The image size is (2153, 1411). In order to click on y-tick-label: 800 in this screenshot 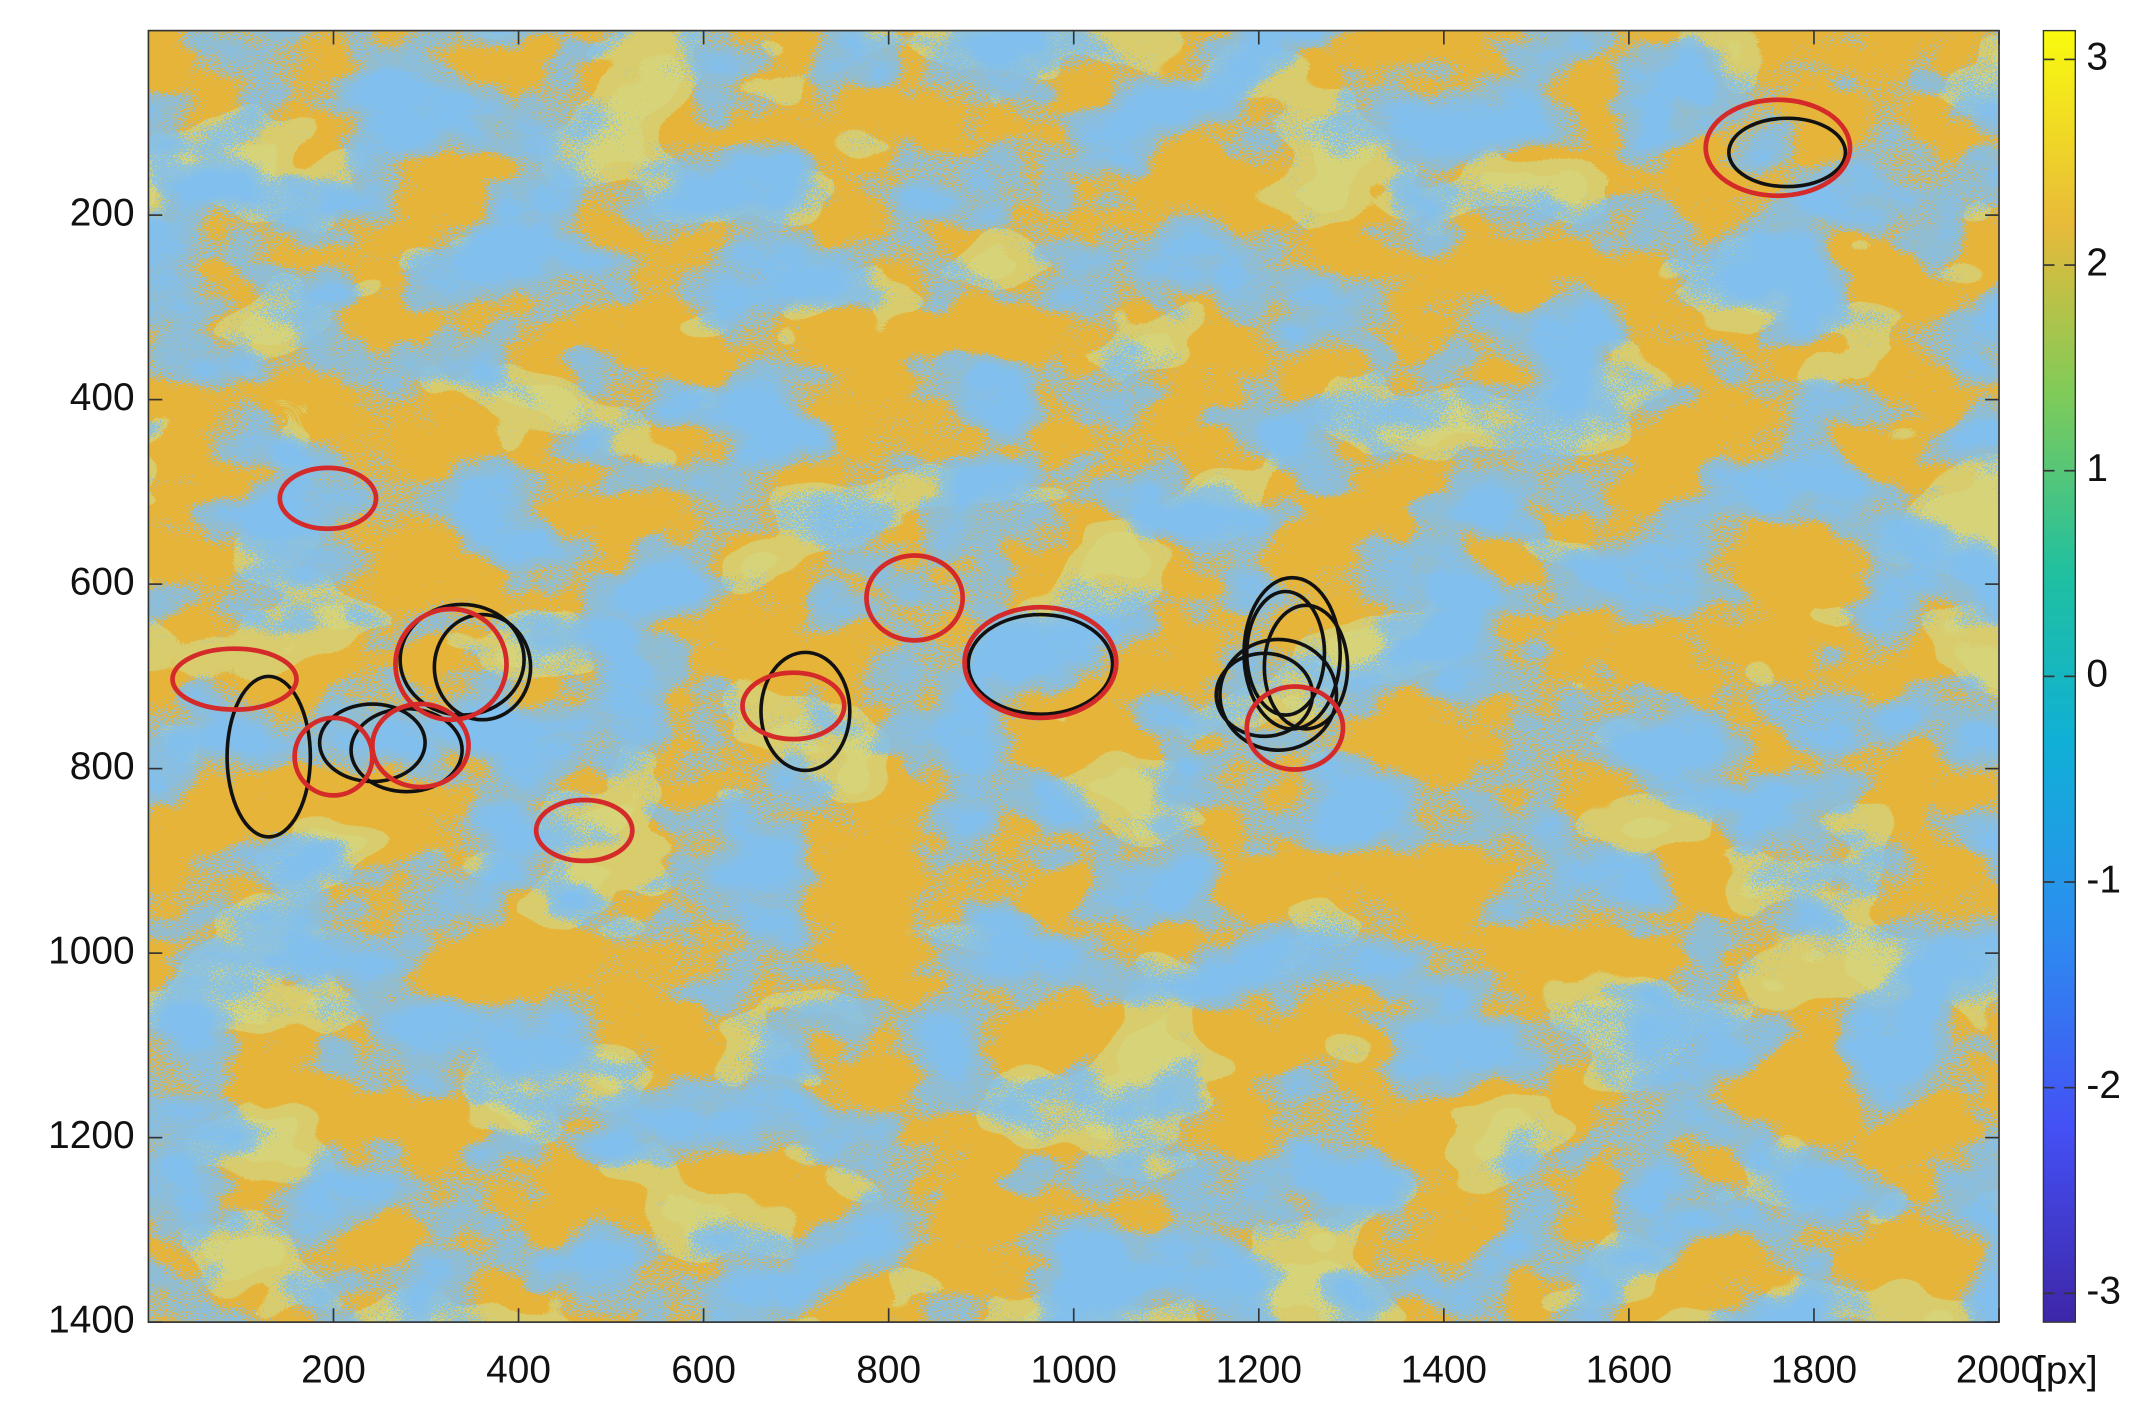, I will do `click(102, 766)`.